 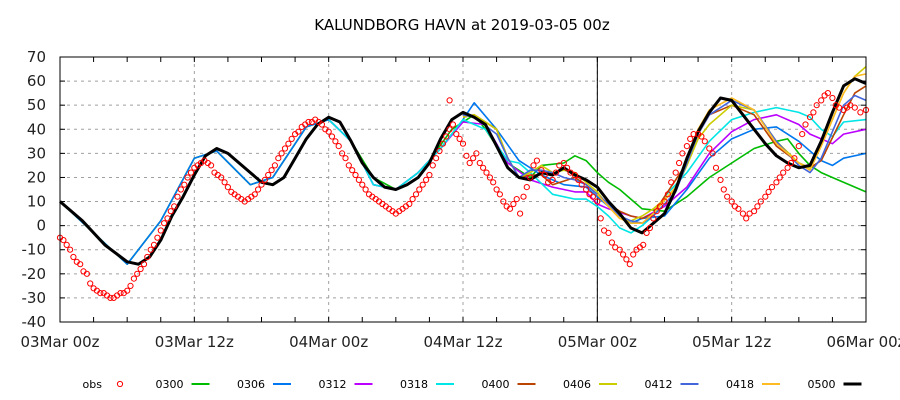 I want to click on y-tick-label: -30, so click(x=34, y=298).